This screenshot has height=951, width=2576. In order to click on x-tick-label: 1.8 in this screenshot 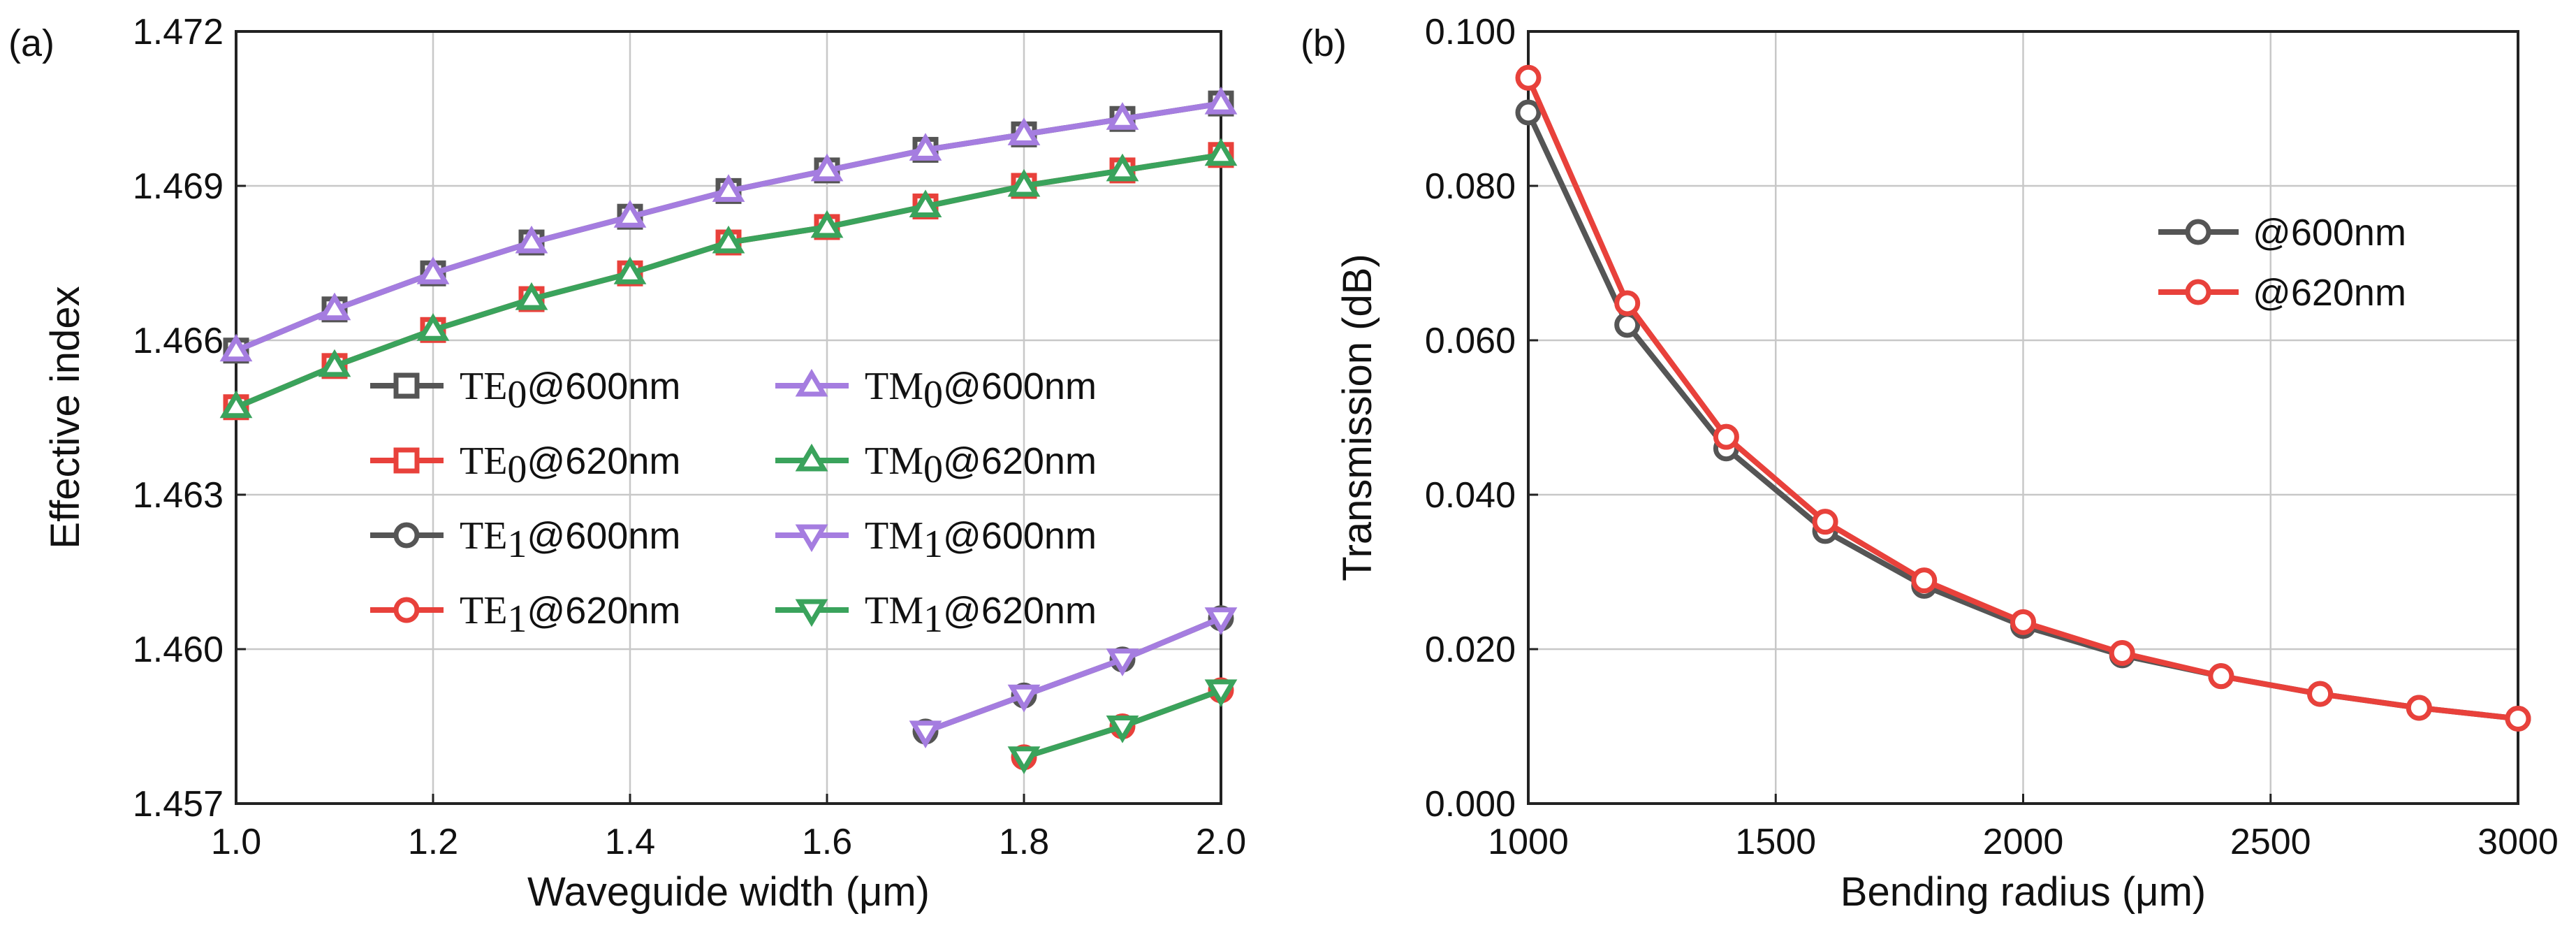, I will do `click(1024, 842)`.